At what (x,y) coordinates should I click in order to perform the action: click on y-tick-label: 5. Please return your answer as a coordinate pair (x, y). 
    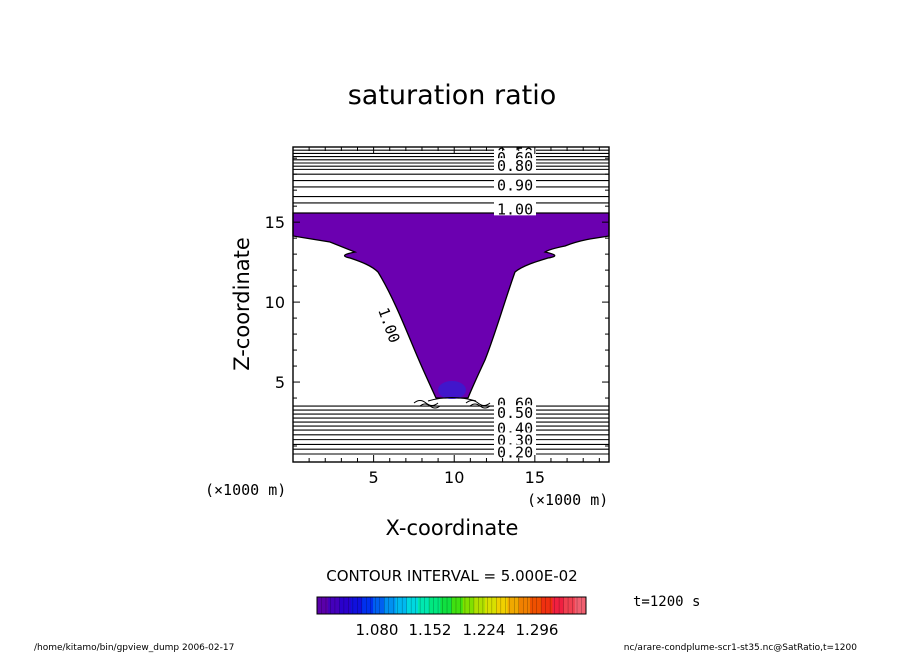
    Looking at the image, I should click on (280, 382).